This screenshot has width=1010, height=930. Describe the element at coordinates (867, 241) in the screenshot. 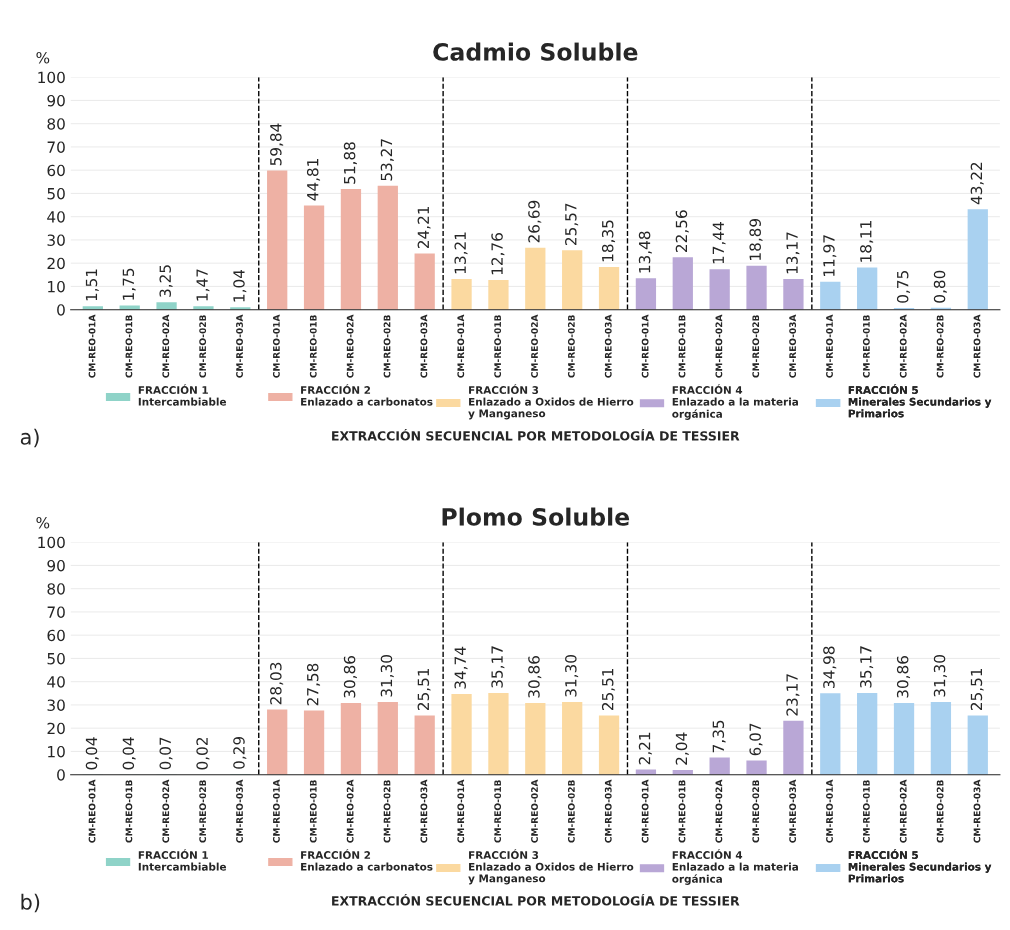

I see `data-label: 18,11` at that location.